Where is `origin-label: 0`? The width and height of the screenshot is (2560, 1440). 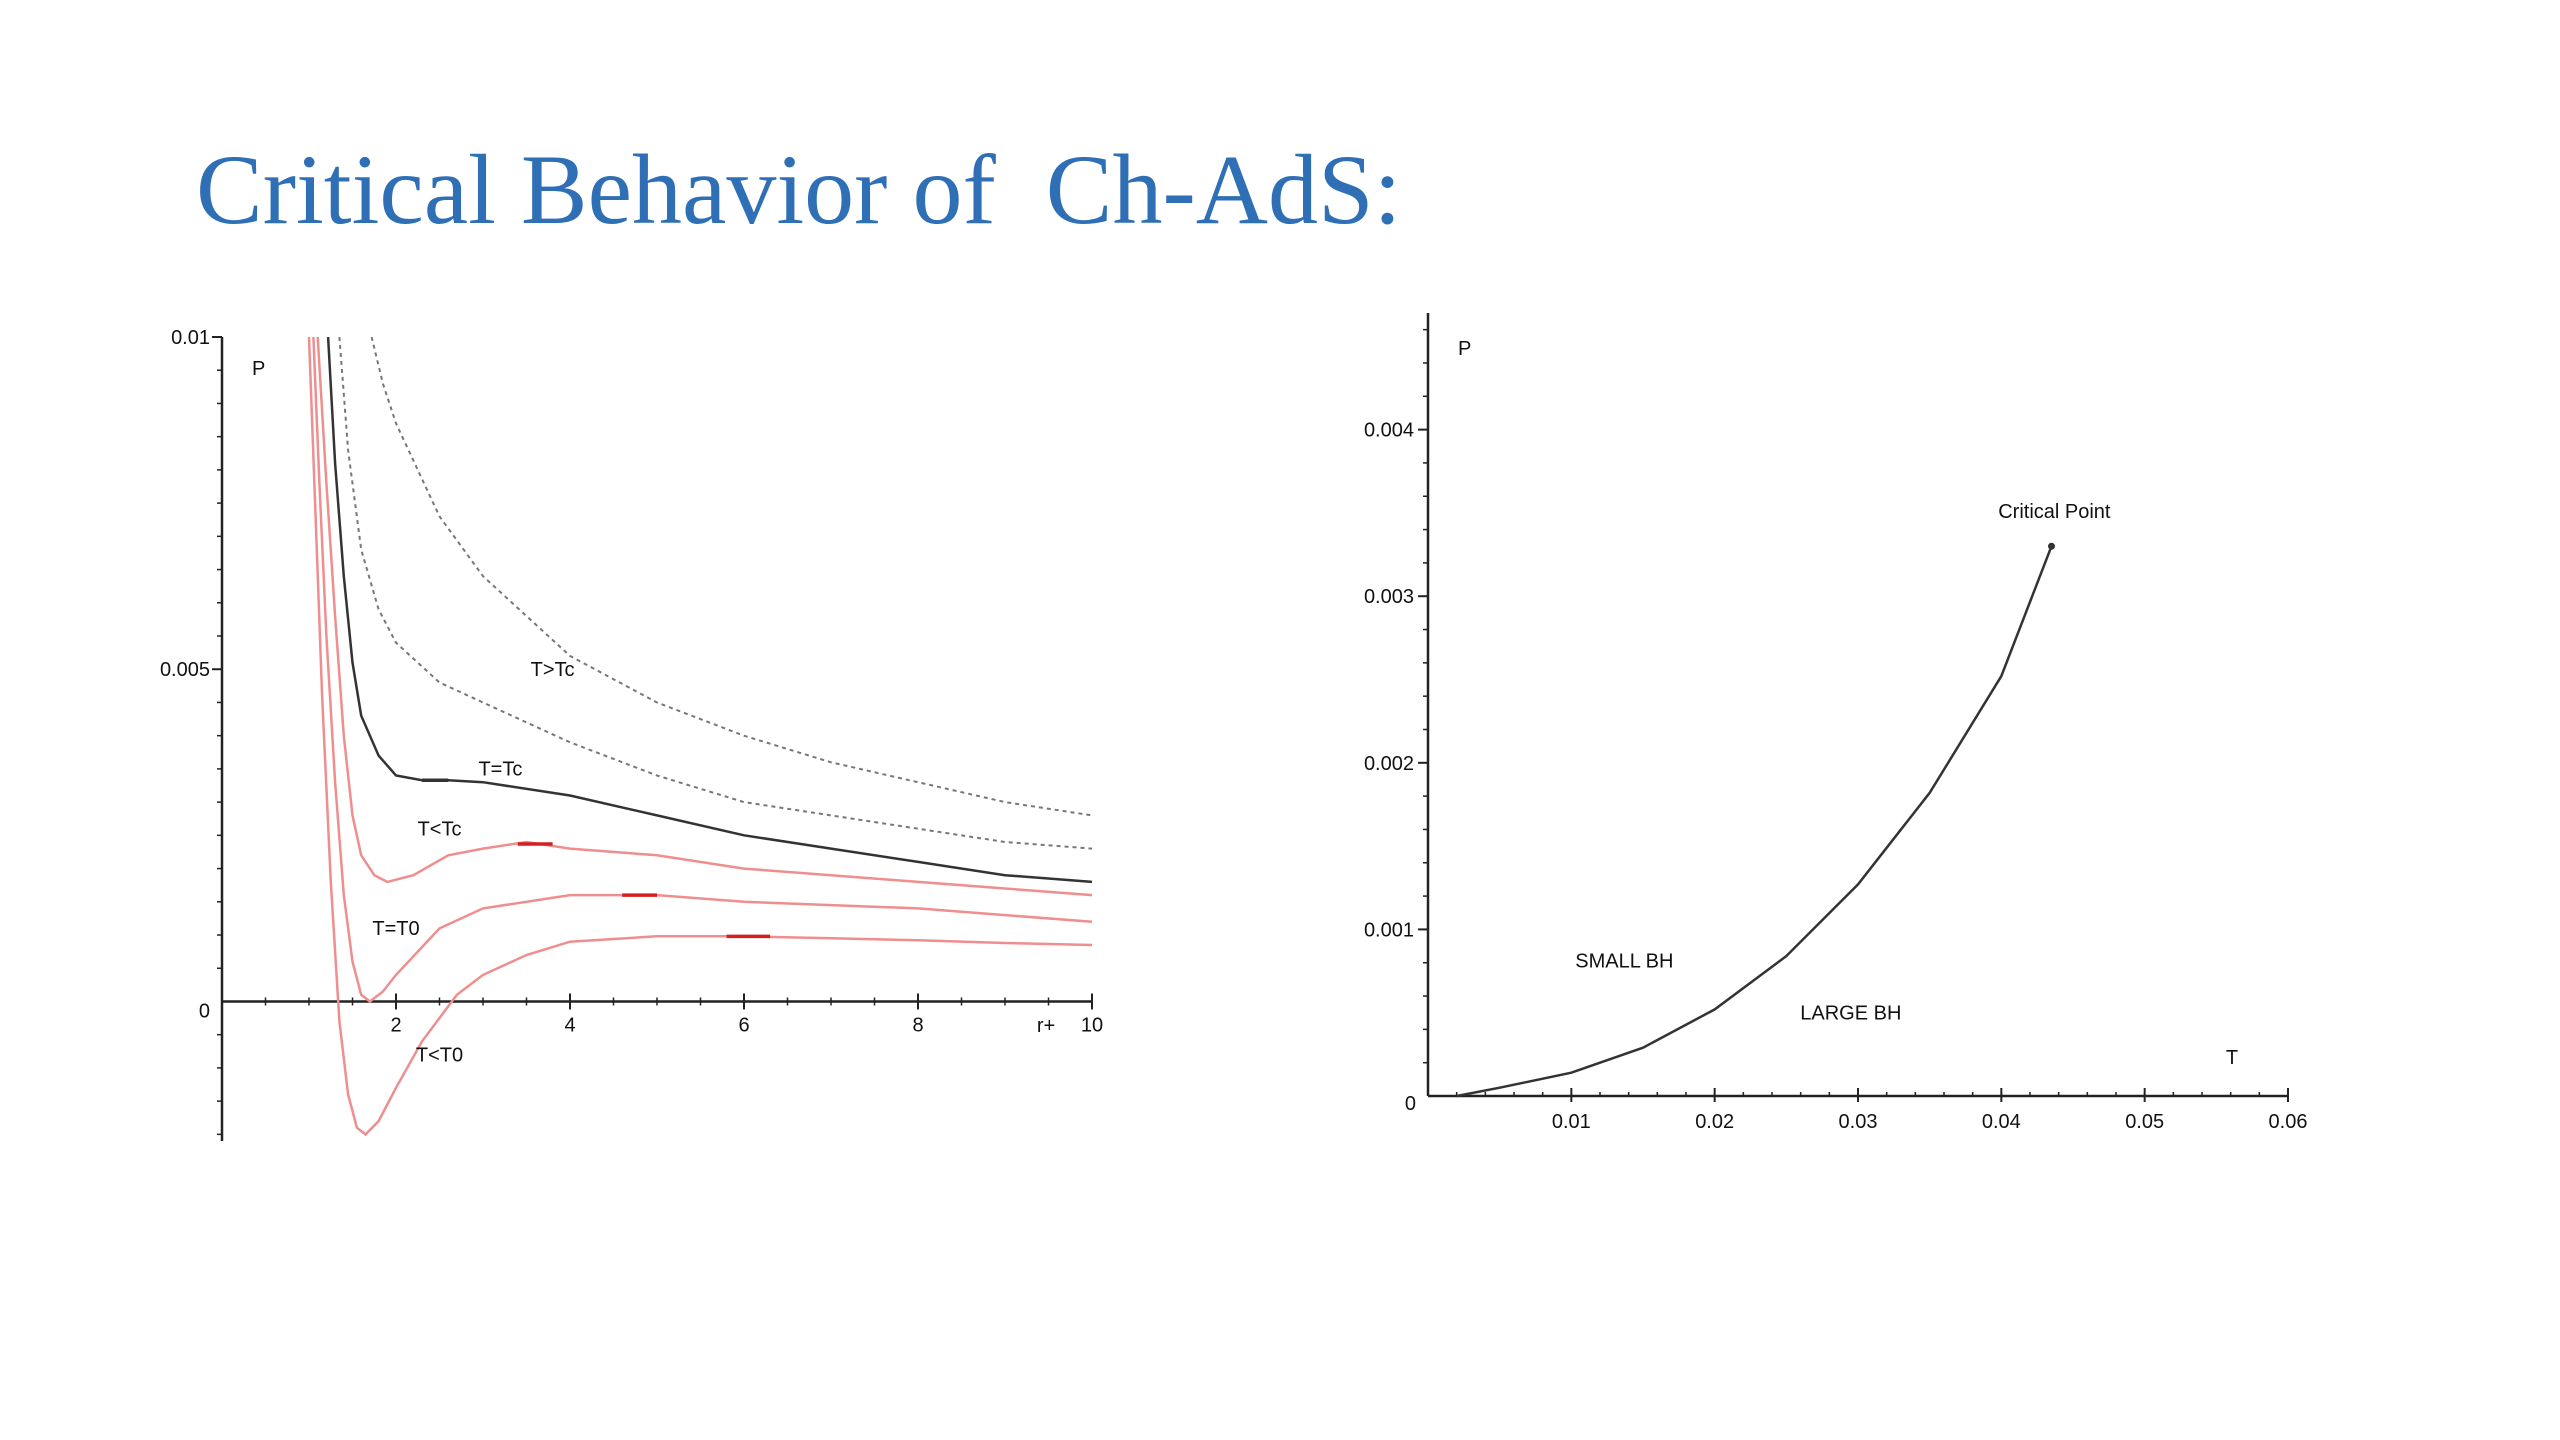 origin-label: 0 is located at coordinates (204, 1011).